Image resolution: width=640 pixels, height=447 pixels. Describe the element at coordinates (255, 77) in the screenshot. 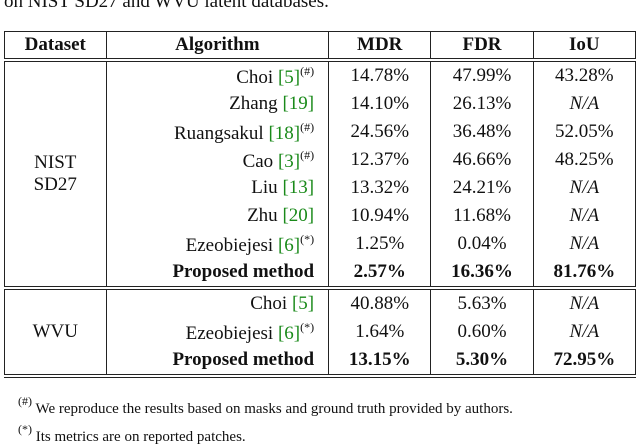

I see `algorithm-name: Choi` at that location.